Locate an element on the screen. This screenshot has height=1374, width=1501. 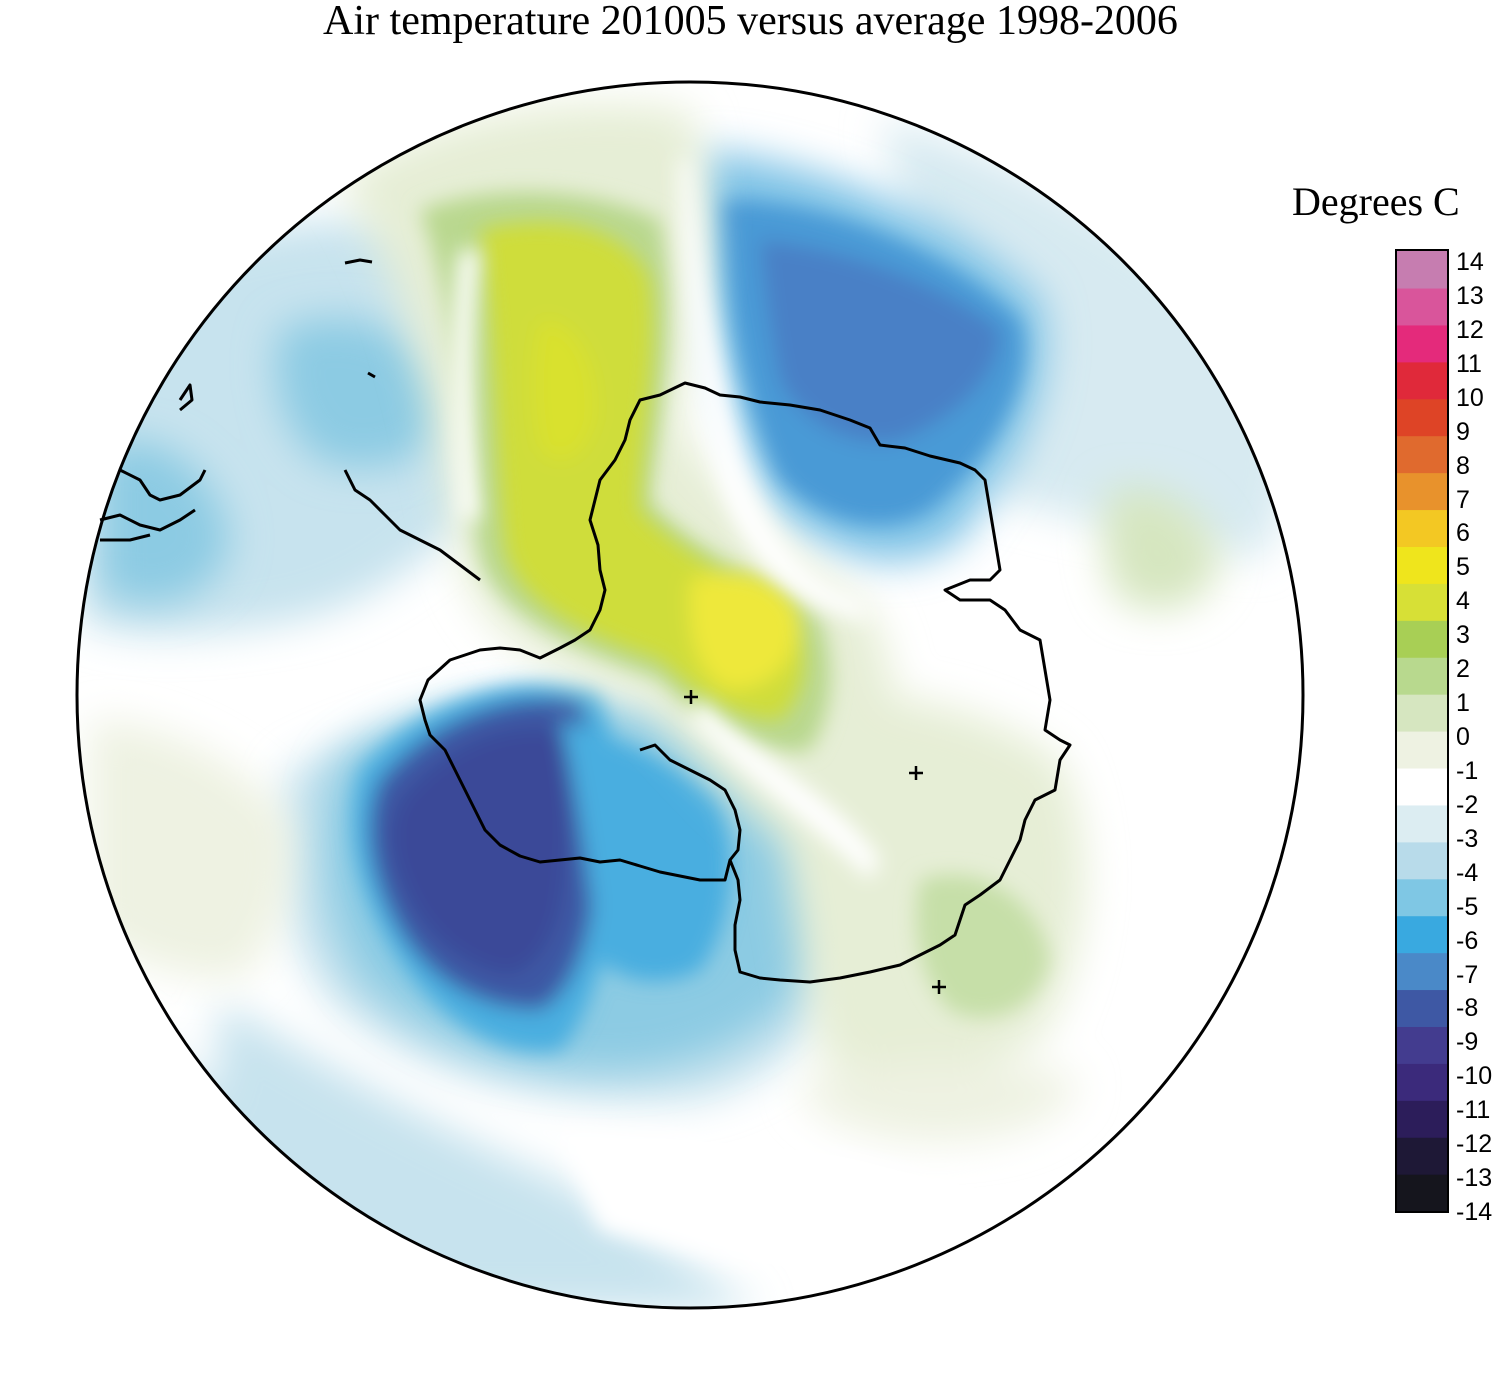
colorbar-tick-label: -12 is located at coordinates (1474, 1144).